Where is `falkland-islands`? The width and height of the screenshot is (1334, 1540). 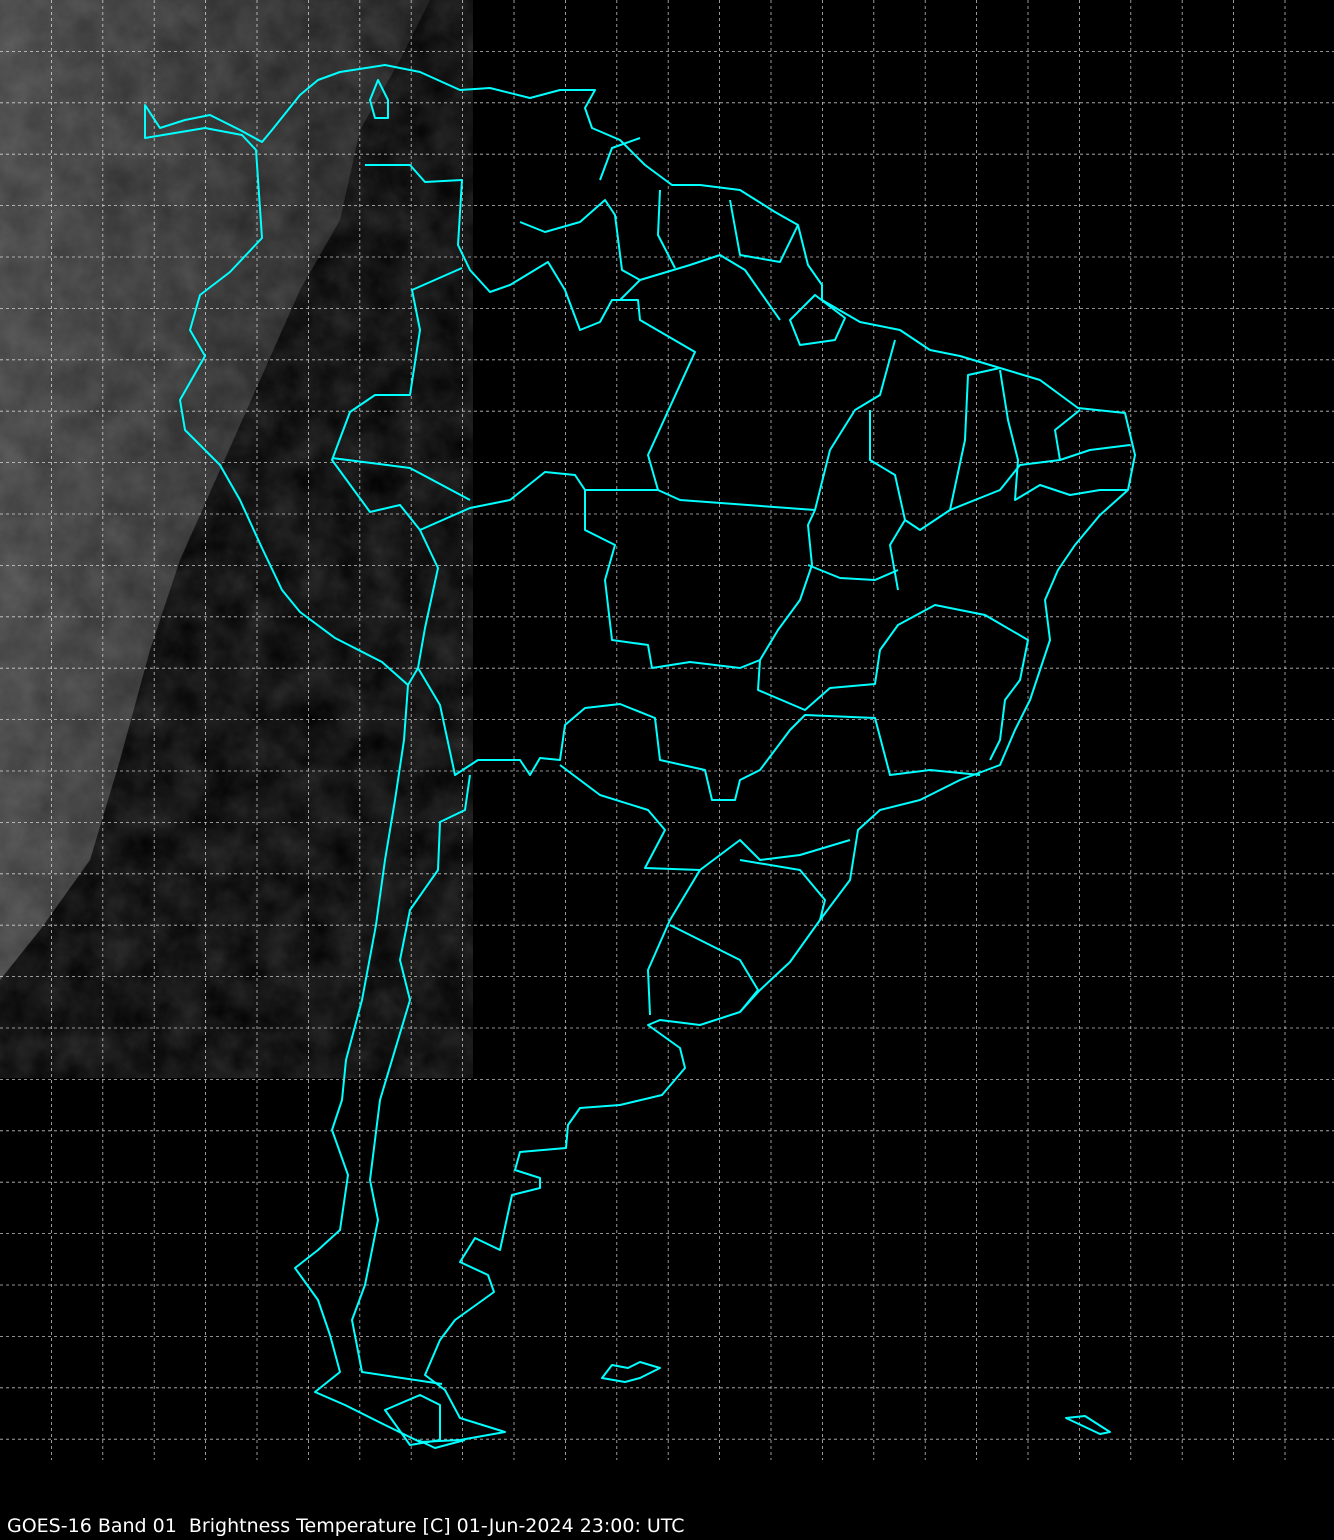
falkland-islands is located at coordinates (631, 1372).